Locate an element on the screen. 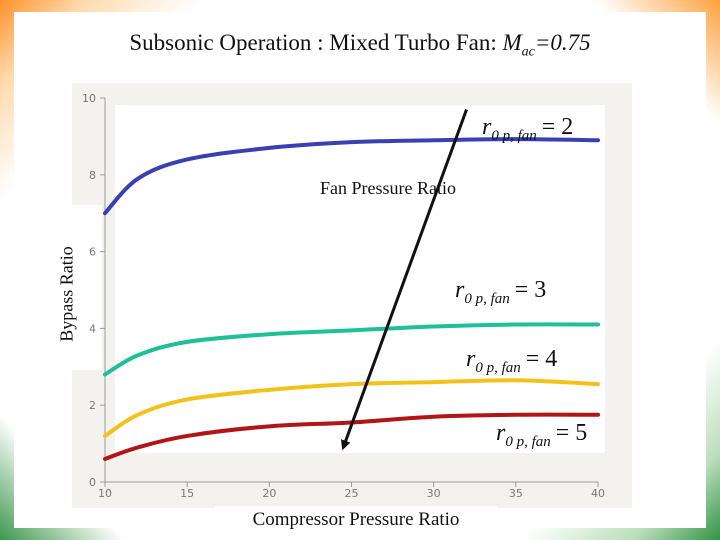  title-mach-value: =0.75 is located at coordinates (562, 42).